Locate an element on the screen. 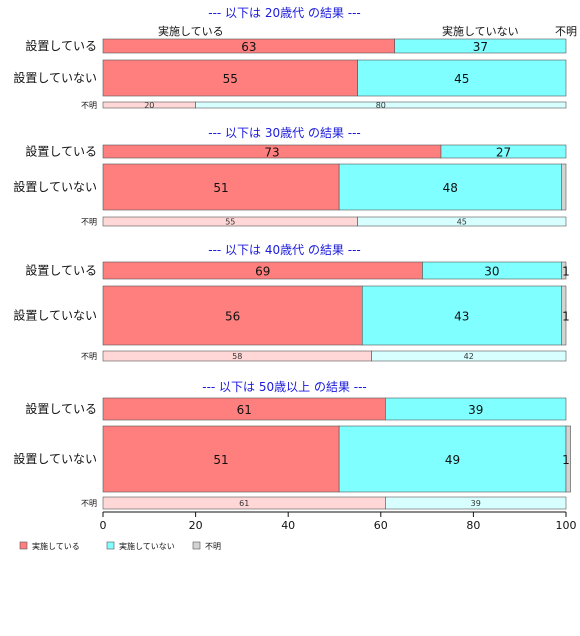  segment-label: 73 is located at coordinates (271, 153).